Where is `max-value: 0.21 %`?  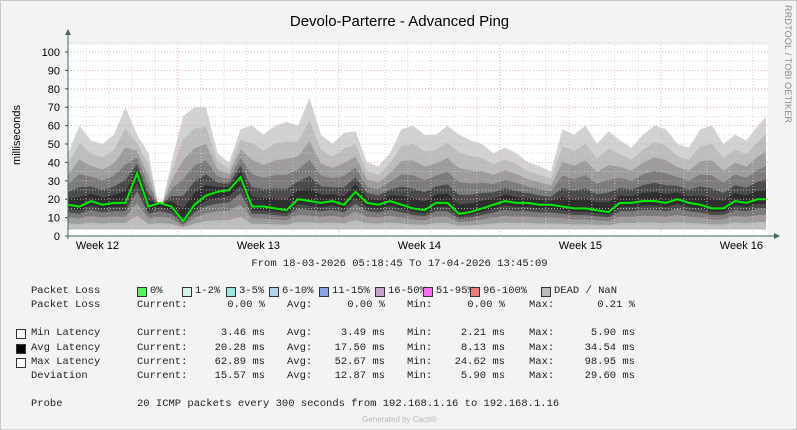 max-value: 0.21 % is located at coordinates (616, 305).